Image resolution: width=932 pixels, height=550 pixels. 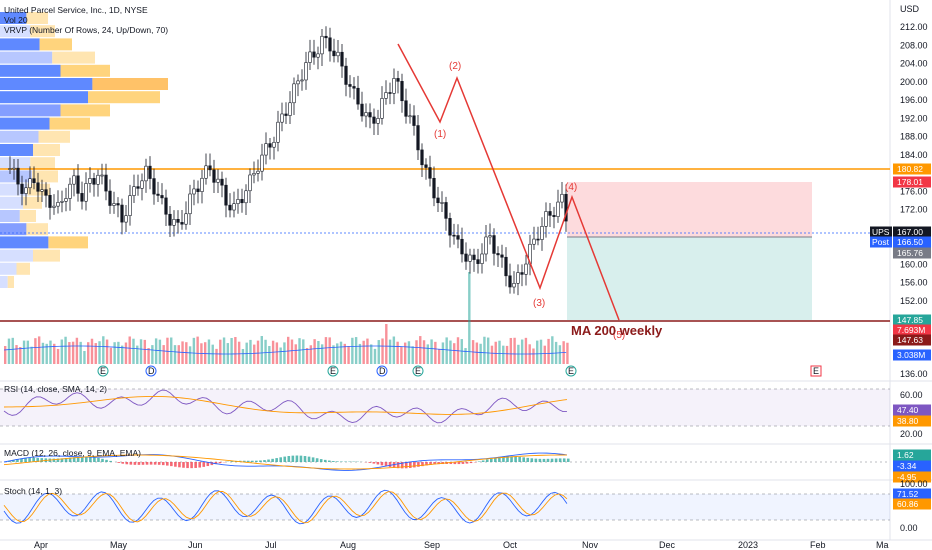 What do you see at coordinates (119, 545) in the screenshot?
I see `time-tick: May` at bounding box center [119, 545].